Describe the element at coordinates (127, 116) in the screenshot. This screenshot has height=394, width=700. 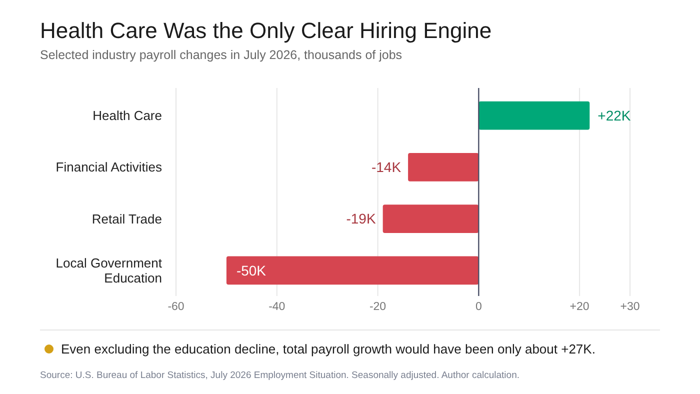
I see `y-tick-label: Health Care` at that location.